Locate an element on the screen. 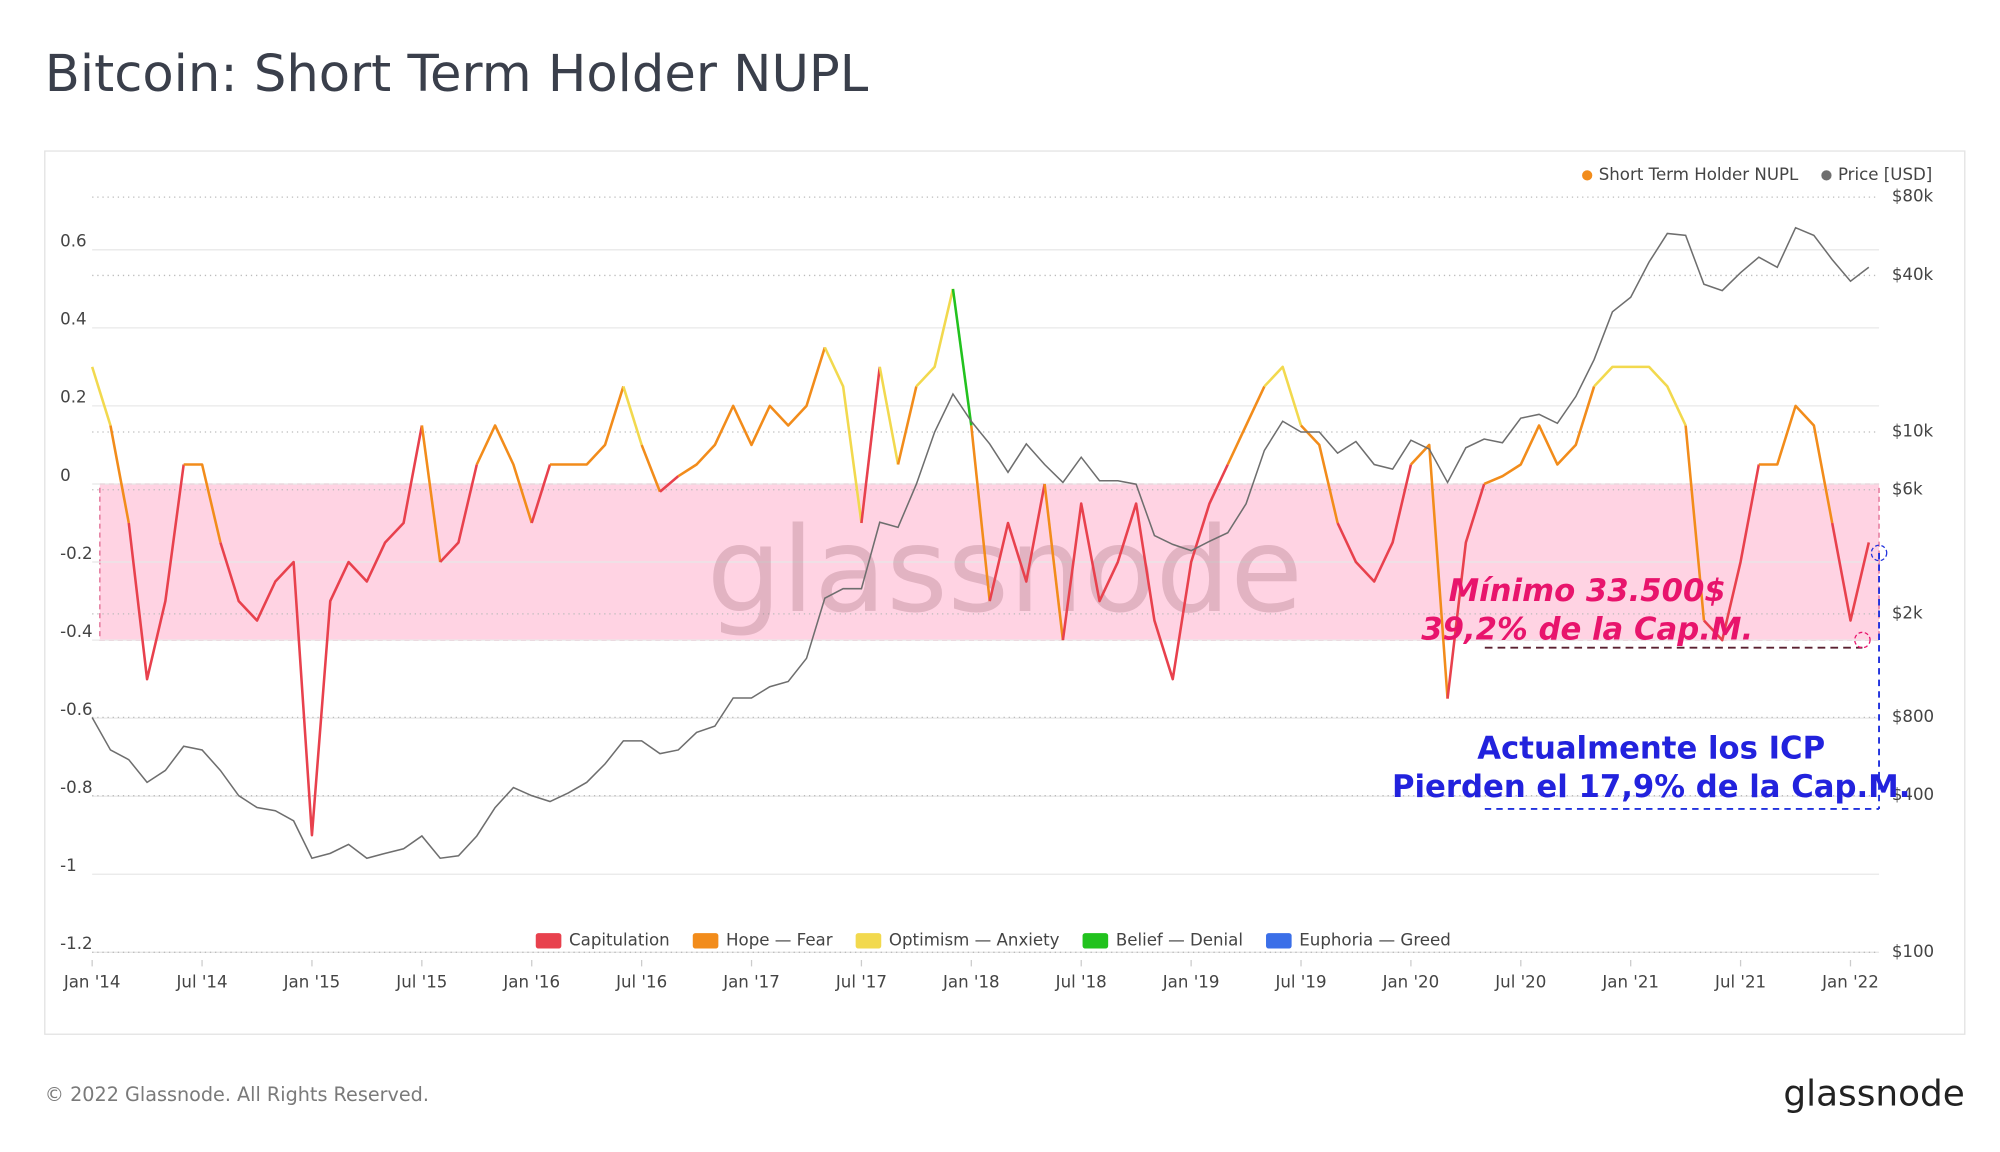  y2-tick-label: $400 is located at coordinates (1913, 794).